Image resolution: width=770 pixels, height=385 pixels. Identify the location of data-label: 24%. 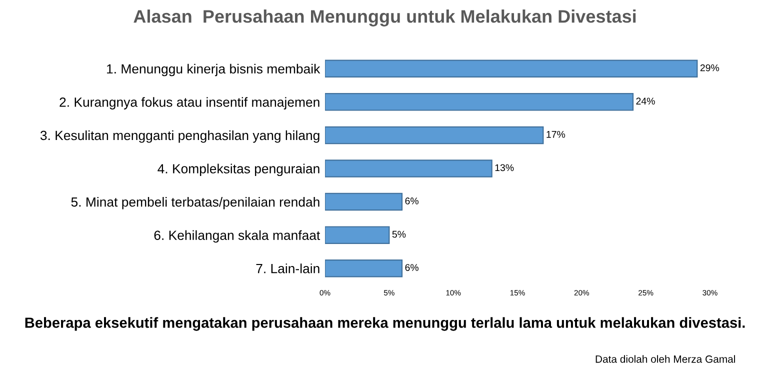
(645, 101).